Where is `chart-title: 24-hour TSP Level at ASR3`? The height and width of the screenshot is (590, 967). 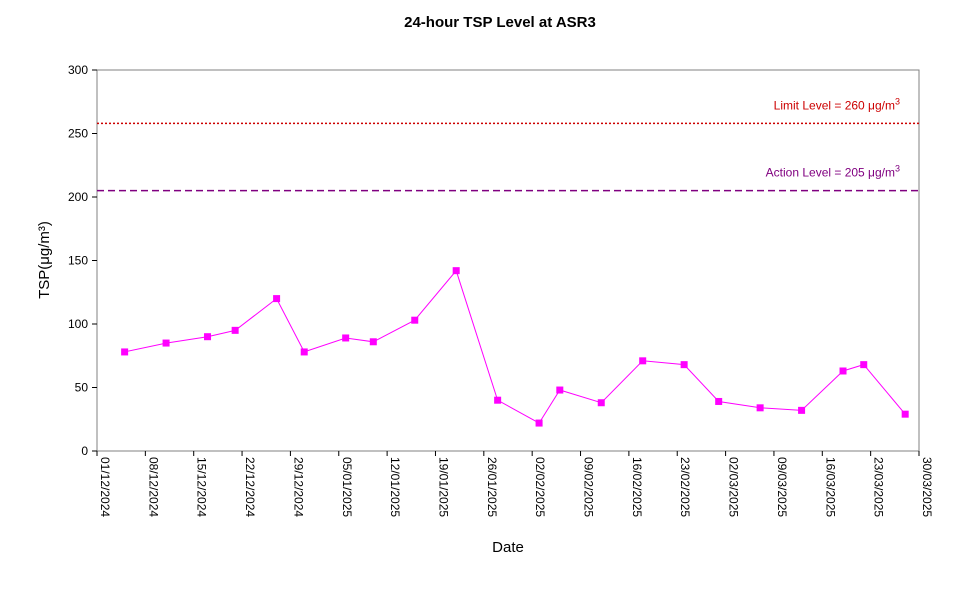
chart-title: 24-hour TSP Level at ASR3 is located at coordinates (500, 22).